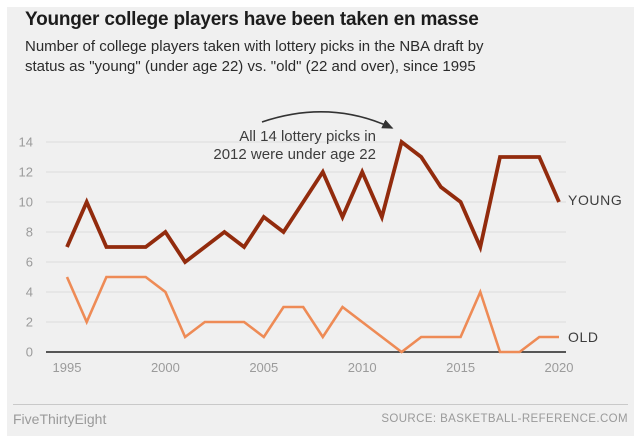  What do you see at coordinates (327, 120) in the screenshot?
I see `annotation-arrow` at bounding box center [327, 120].